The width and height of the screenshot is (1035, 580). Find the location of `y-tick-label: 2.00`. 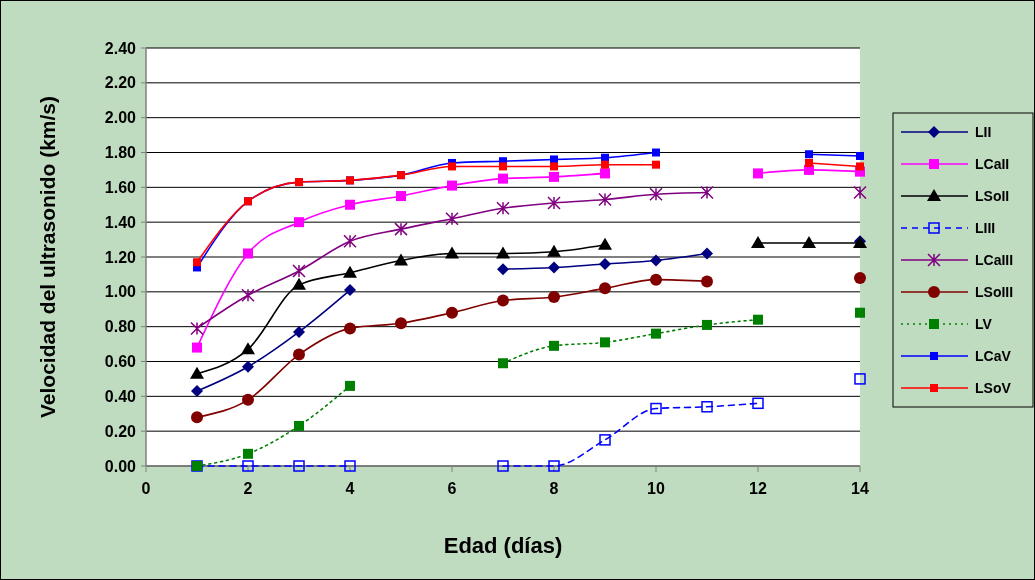

y-tick-label: 2.00 is located at coordinates (120, 118).